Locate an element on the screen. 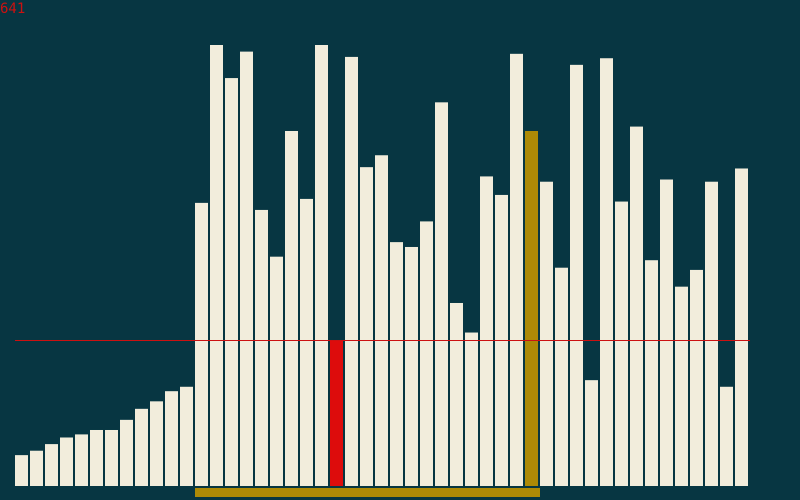  active-bar is located at coordinates (531, 308).